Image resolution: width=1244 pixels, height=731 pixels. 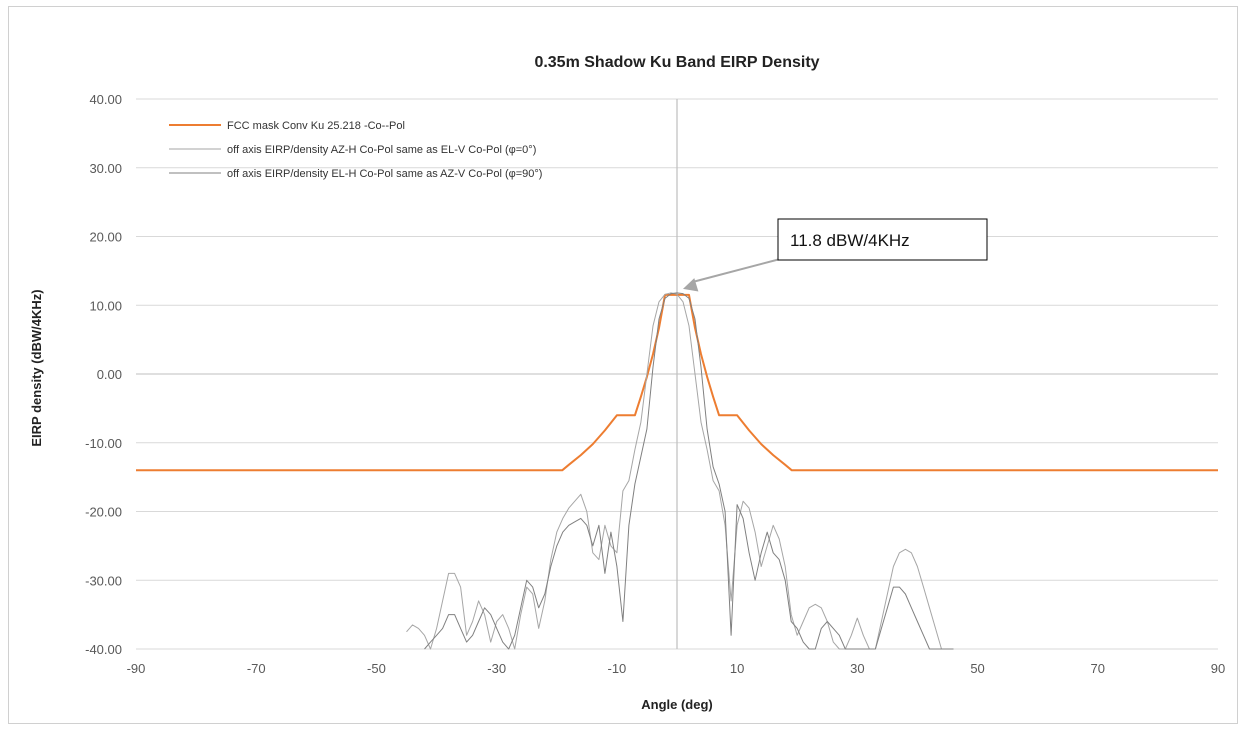 I want to click on y-tick-label: -30.00, so click(x=103, y=580).